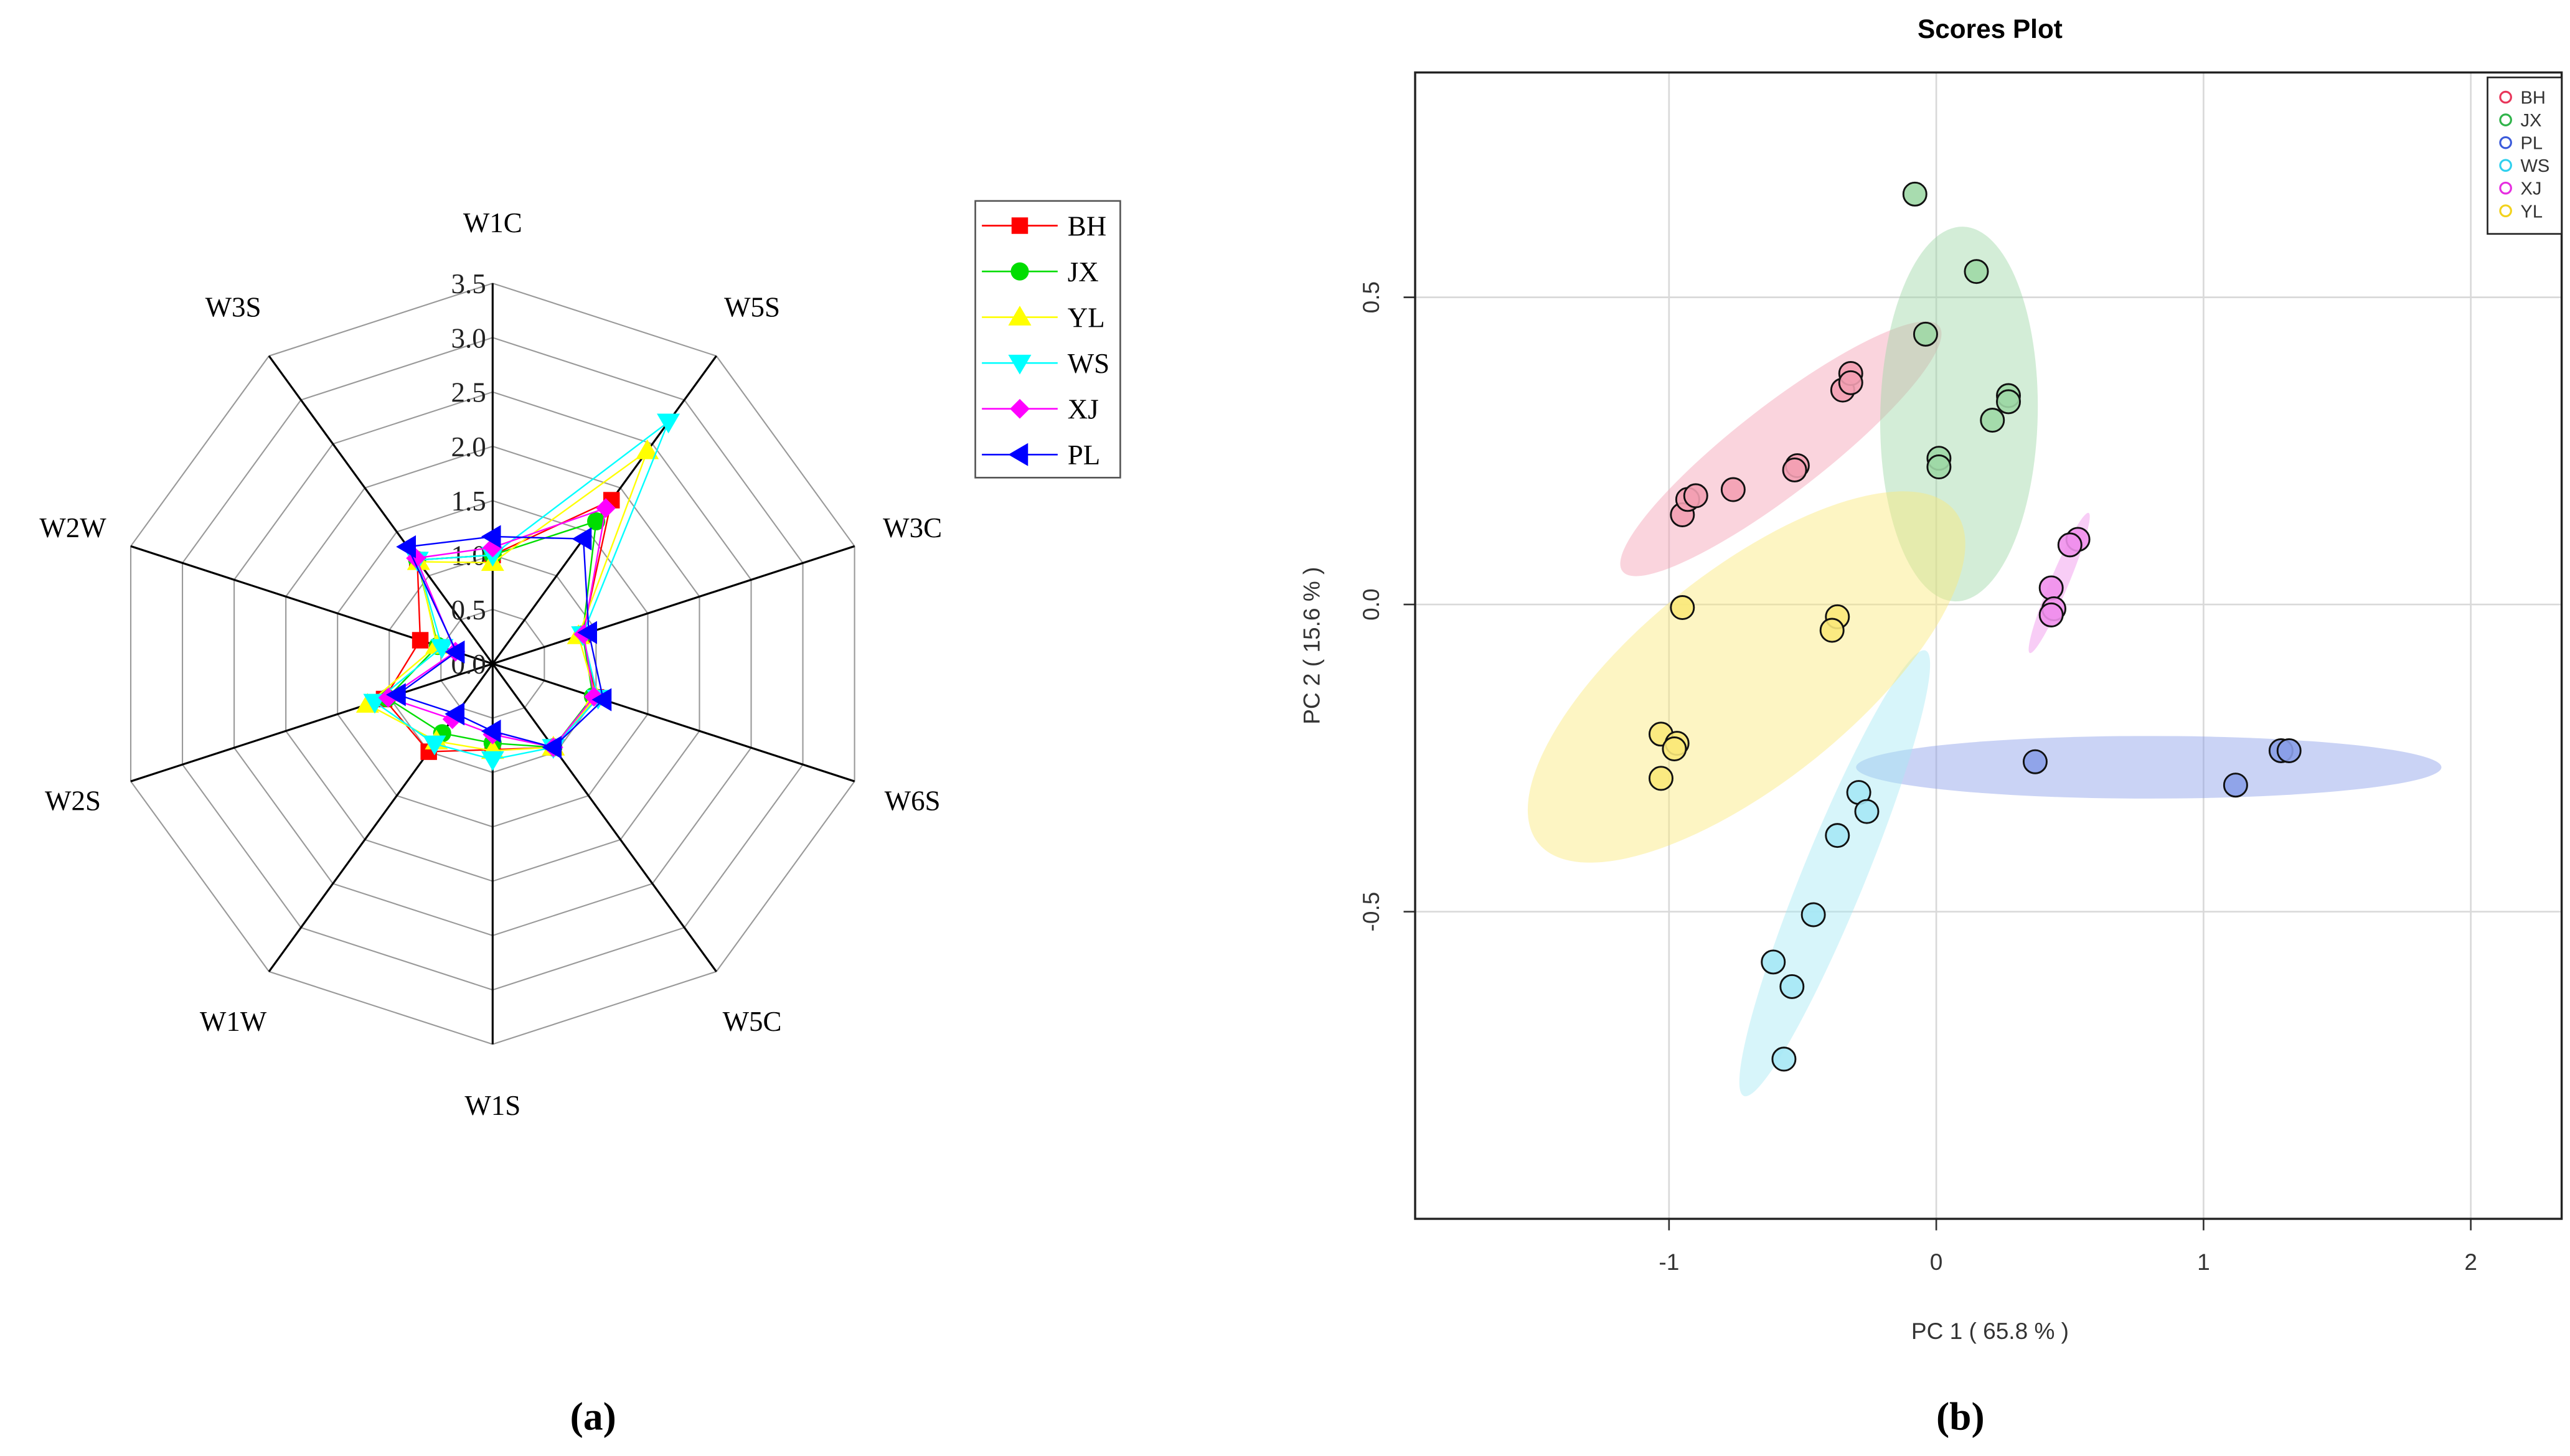 The image size is (2570, 1456). I want to click on radar-tick-label: 1.5, so click(469, 501).